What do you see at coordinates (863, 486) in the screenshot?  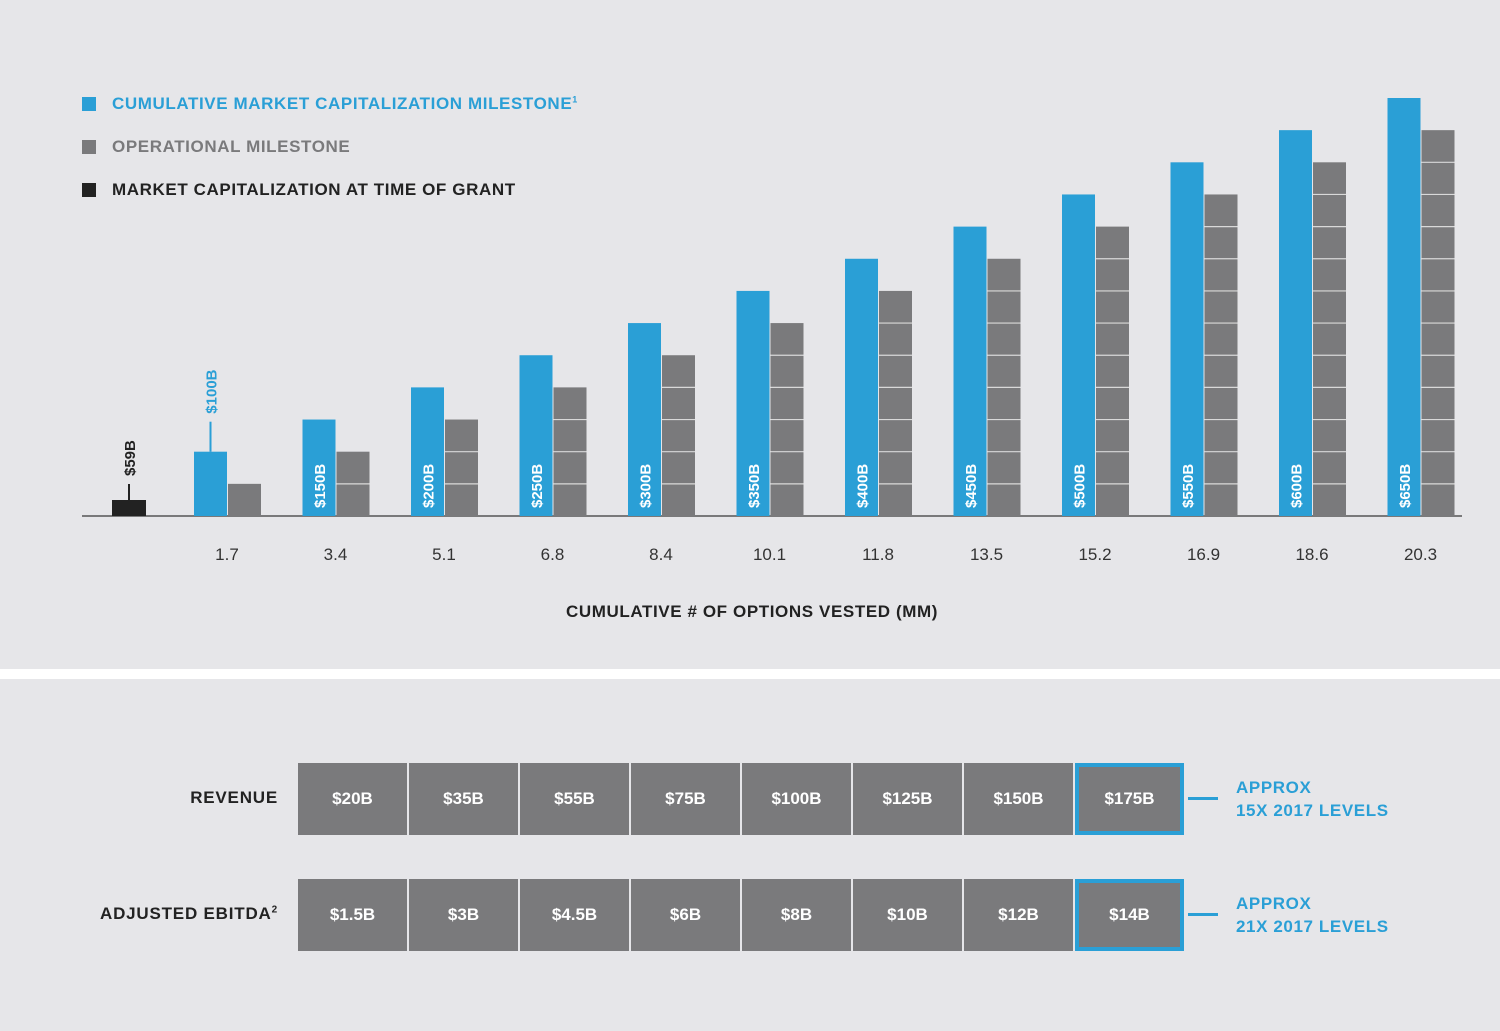 I see `market-cap-value-label: $400B` at bounding box center [863, 486].